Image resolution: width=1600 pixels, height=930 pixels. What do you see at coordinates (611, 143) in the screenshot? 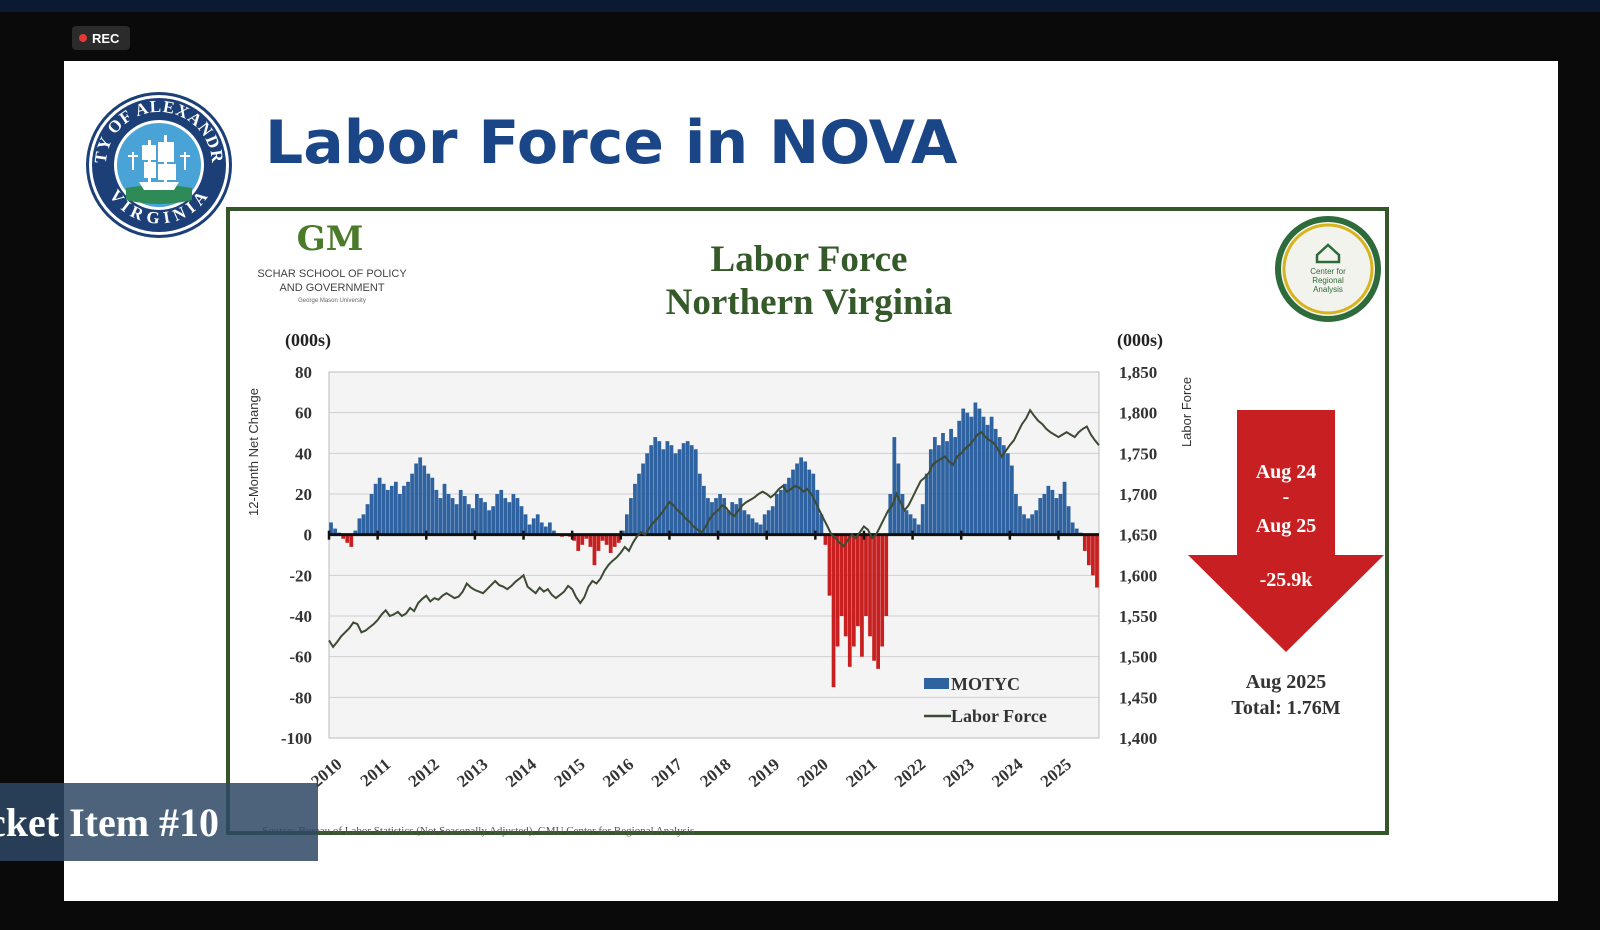
I see `slide-title: Labor Force in NOVA` at bounding box center [611, 143].